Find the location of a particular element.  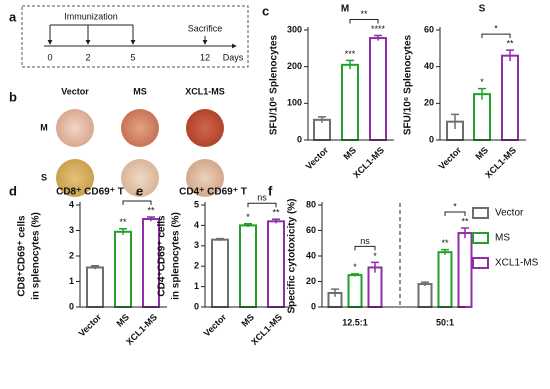

day-label: 2 is located at coordinates (87, 57).